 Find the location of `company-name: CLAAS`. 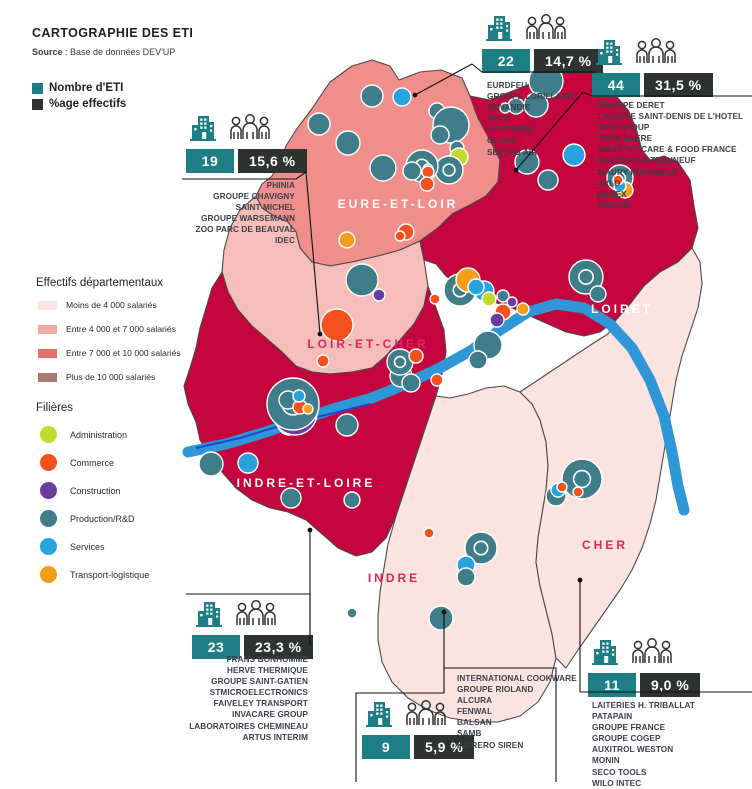

company-name: CLAAS is located at coordinates (501, 141).